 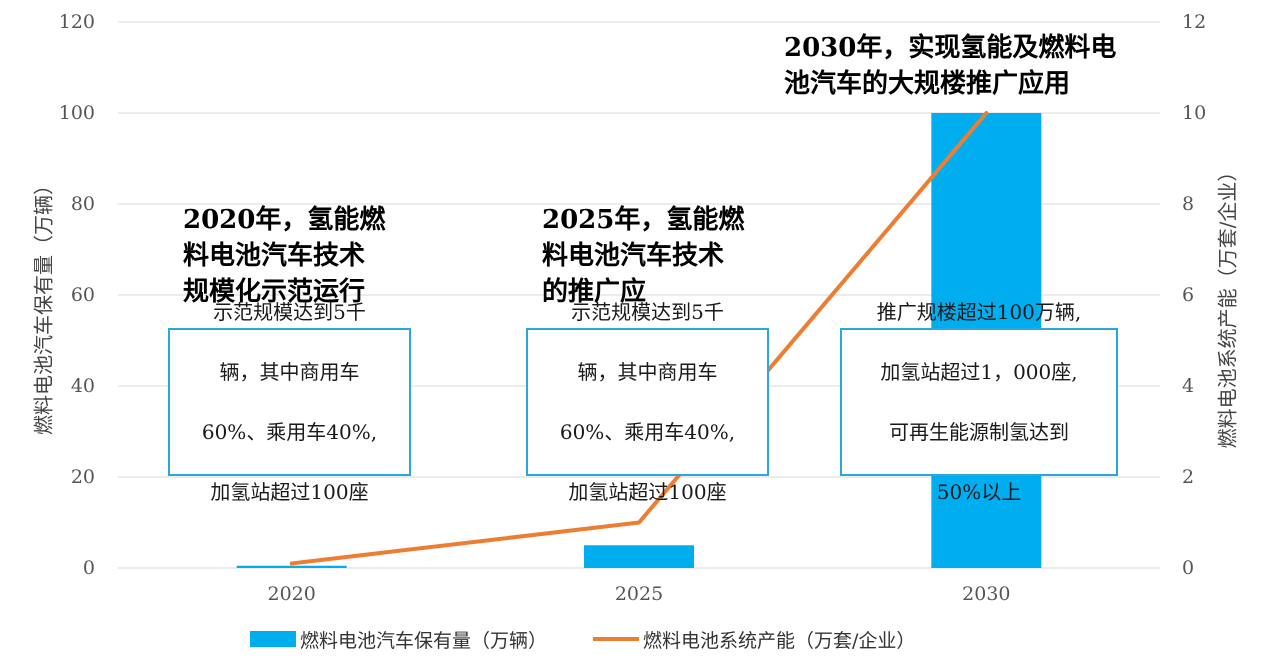 I want to click on left-axis-ticks: 0 20 40 60 80 100 120, so click(x=77, y=295).